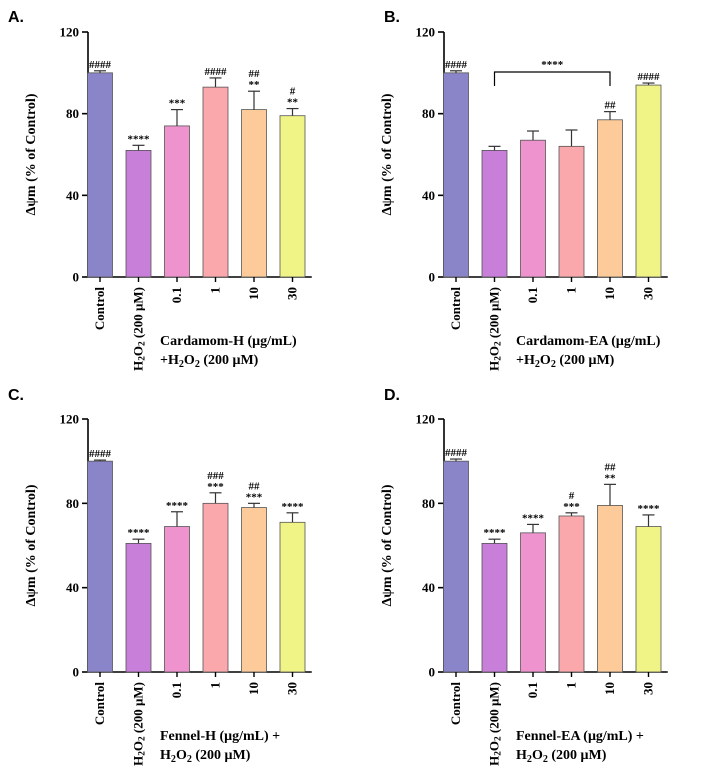 The height and width of the screenshot is (784, 707). What do you see at coordinates (16, 17) in the screenshot?
I see `panel-letter: A.` at bounding box center [16, 17].